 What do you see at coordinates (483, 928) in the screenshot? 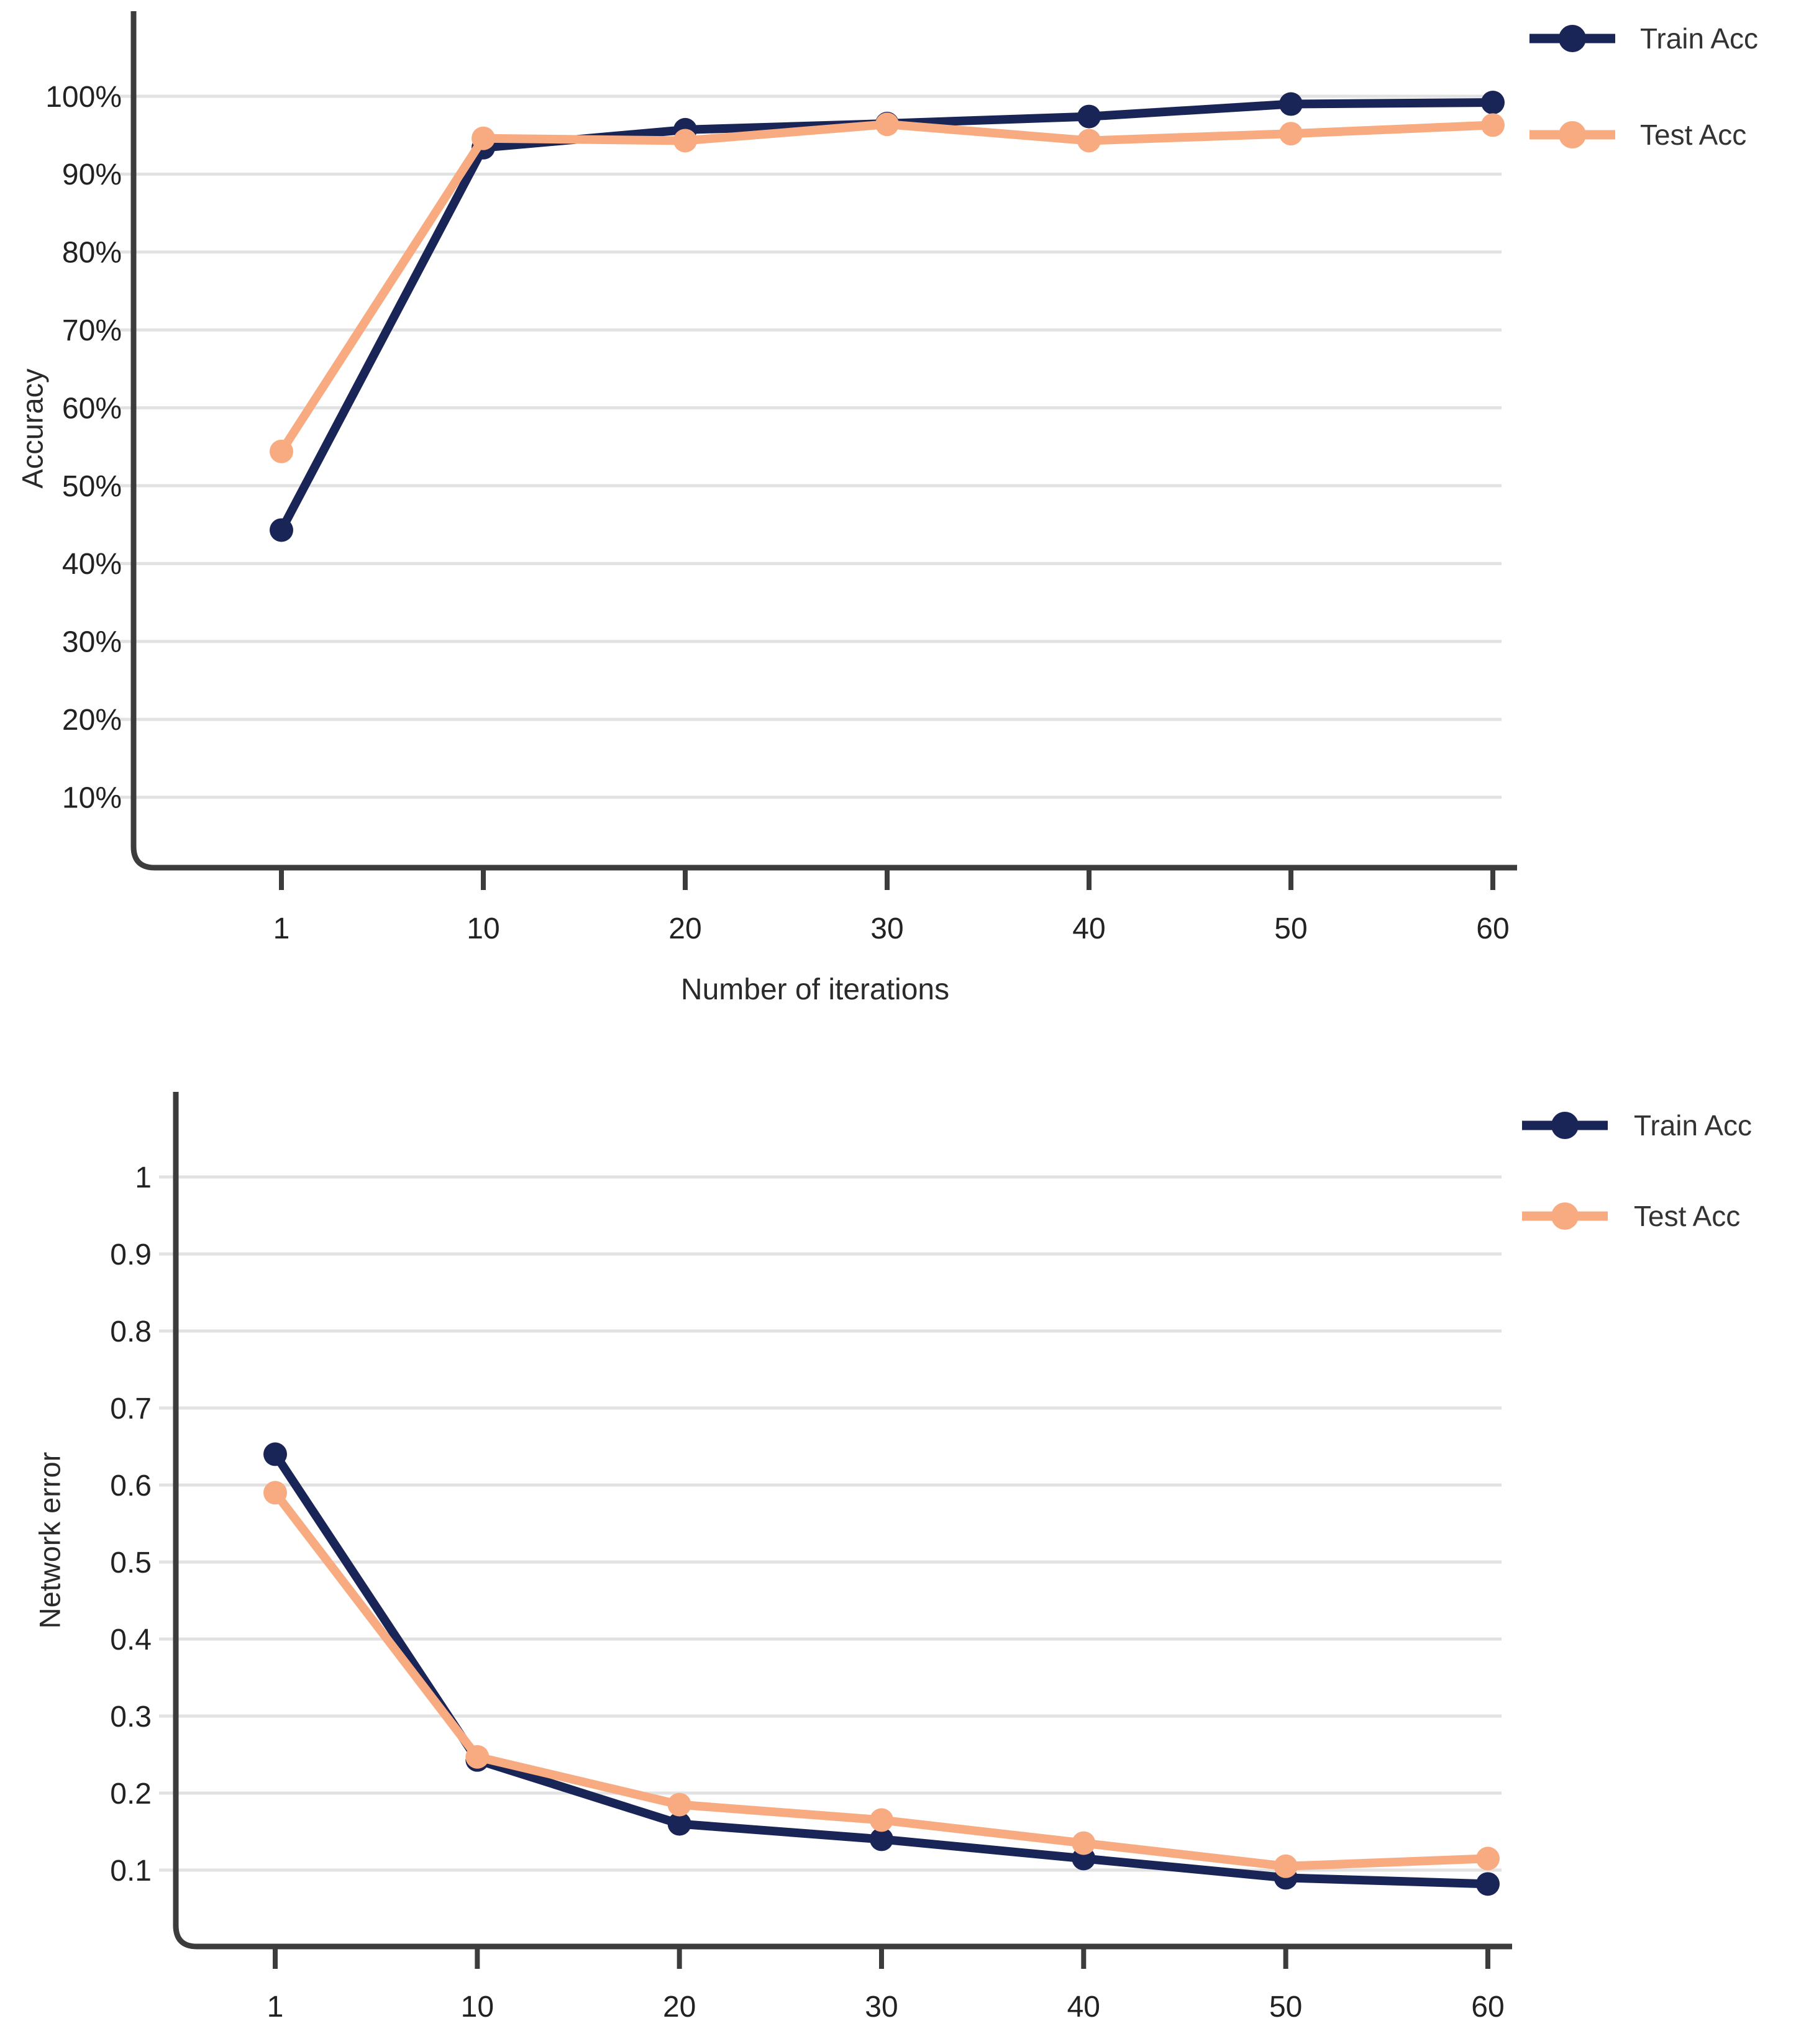
I see `accuracy-x-tick-label: 10` at bounding box center [483, 928].